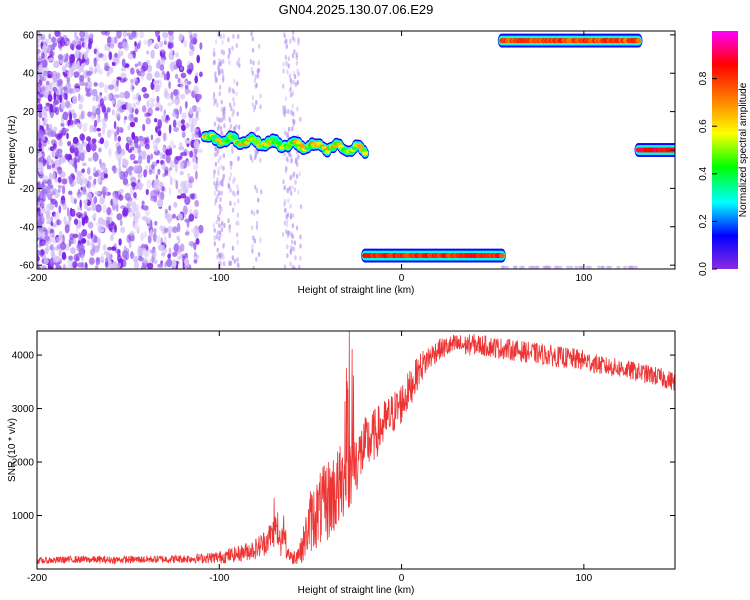  What do you see at coordinates (402, 578) in the screenshot?
I see `x-tick-label: 0` at bounding box center [402, 578].